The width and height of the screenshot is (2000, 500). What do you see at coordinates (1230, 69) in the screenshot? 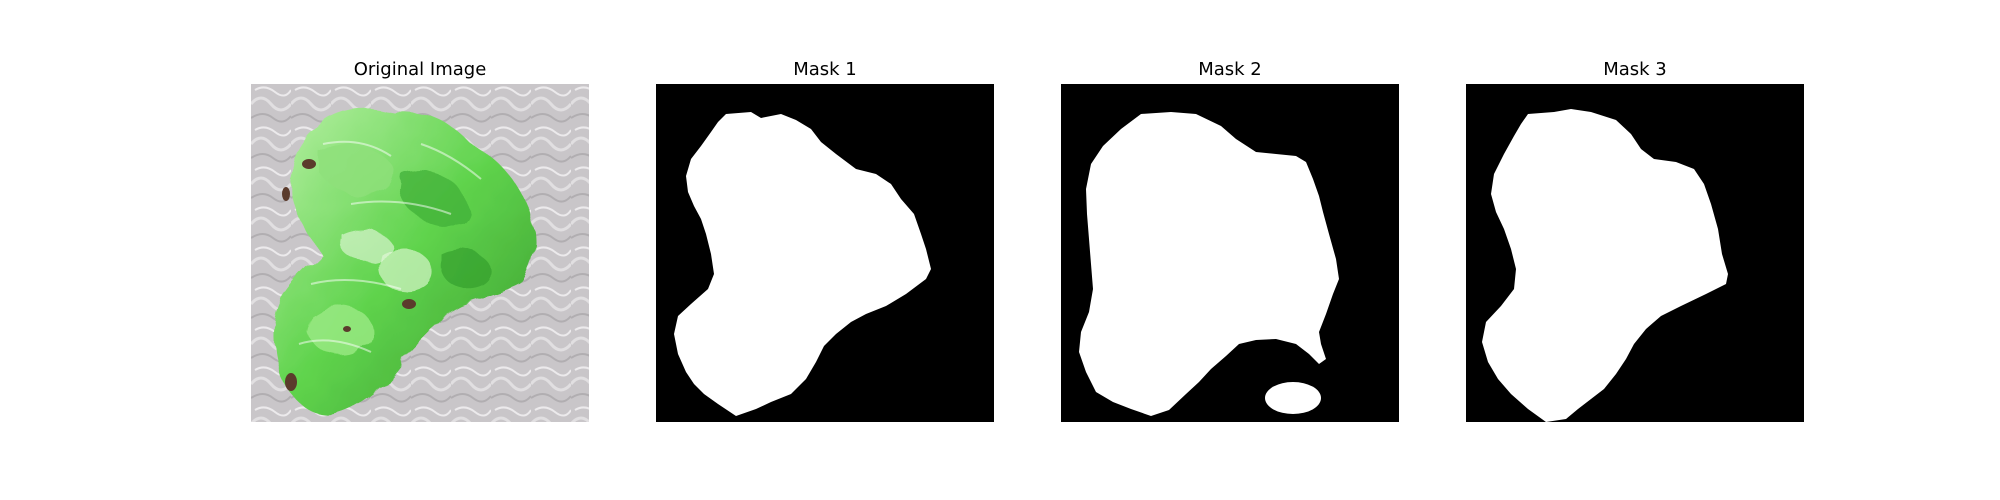
I see `panel-title: Mask 2` at bounding box center [1230, 69].